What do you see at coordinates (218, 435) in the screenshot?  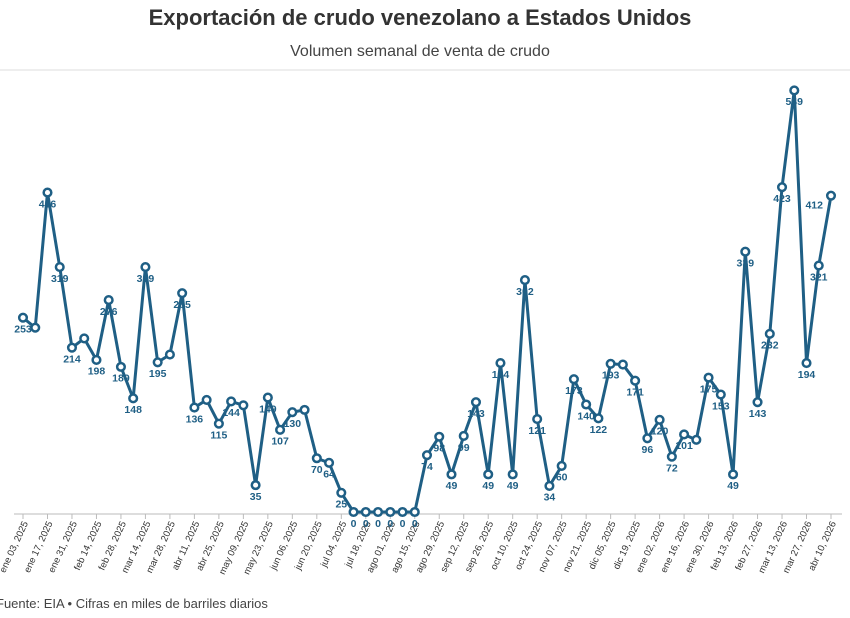 I see `data-label: 115` at bounding box center [218, 435].